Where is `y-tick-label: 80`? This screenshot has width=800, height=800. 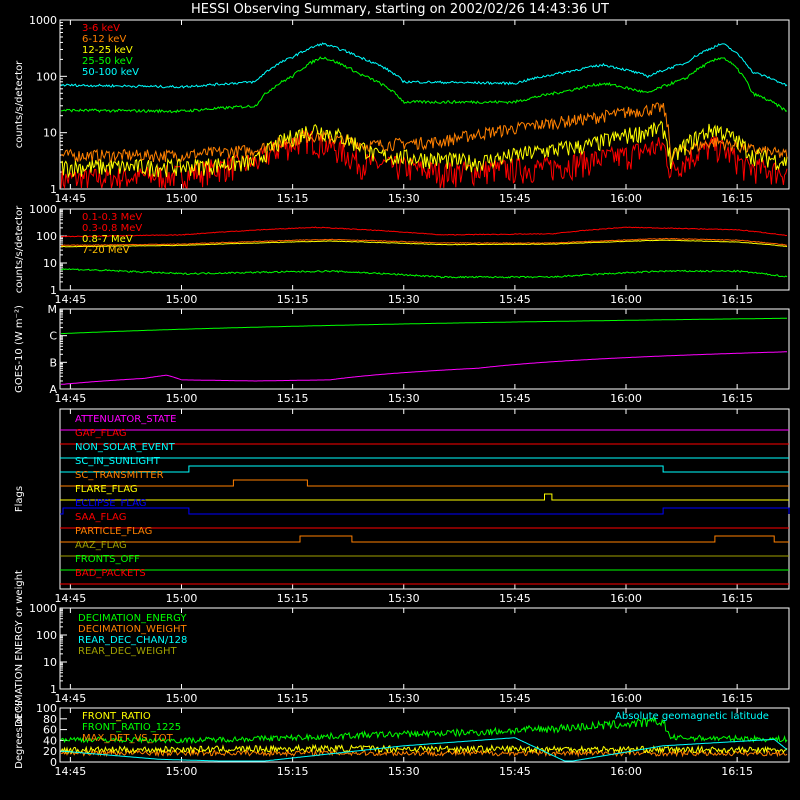 y-tick-label: 80 is located at coordinates (50, 719).